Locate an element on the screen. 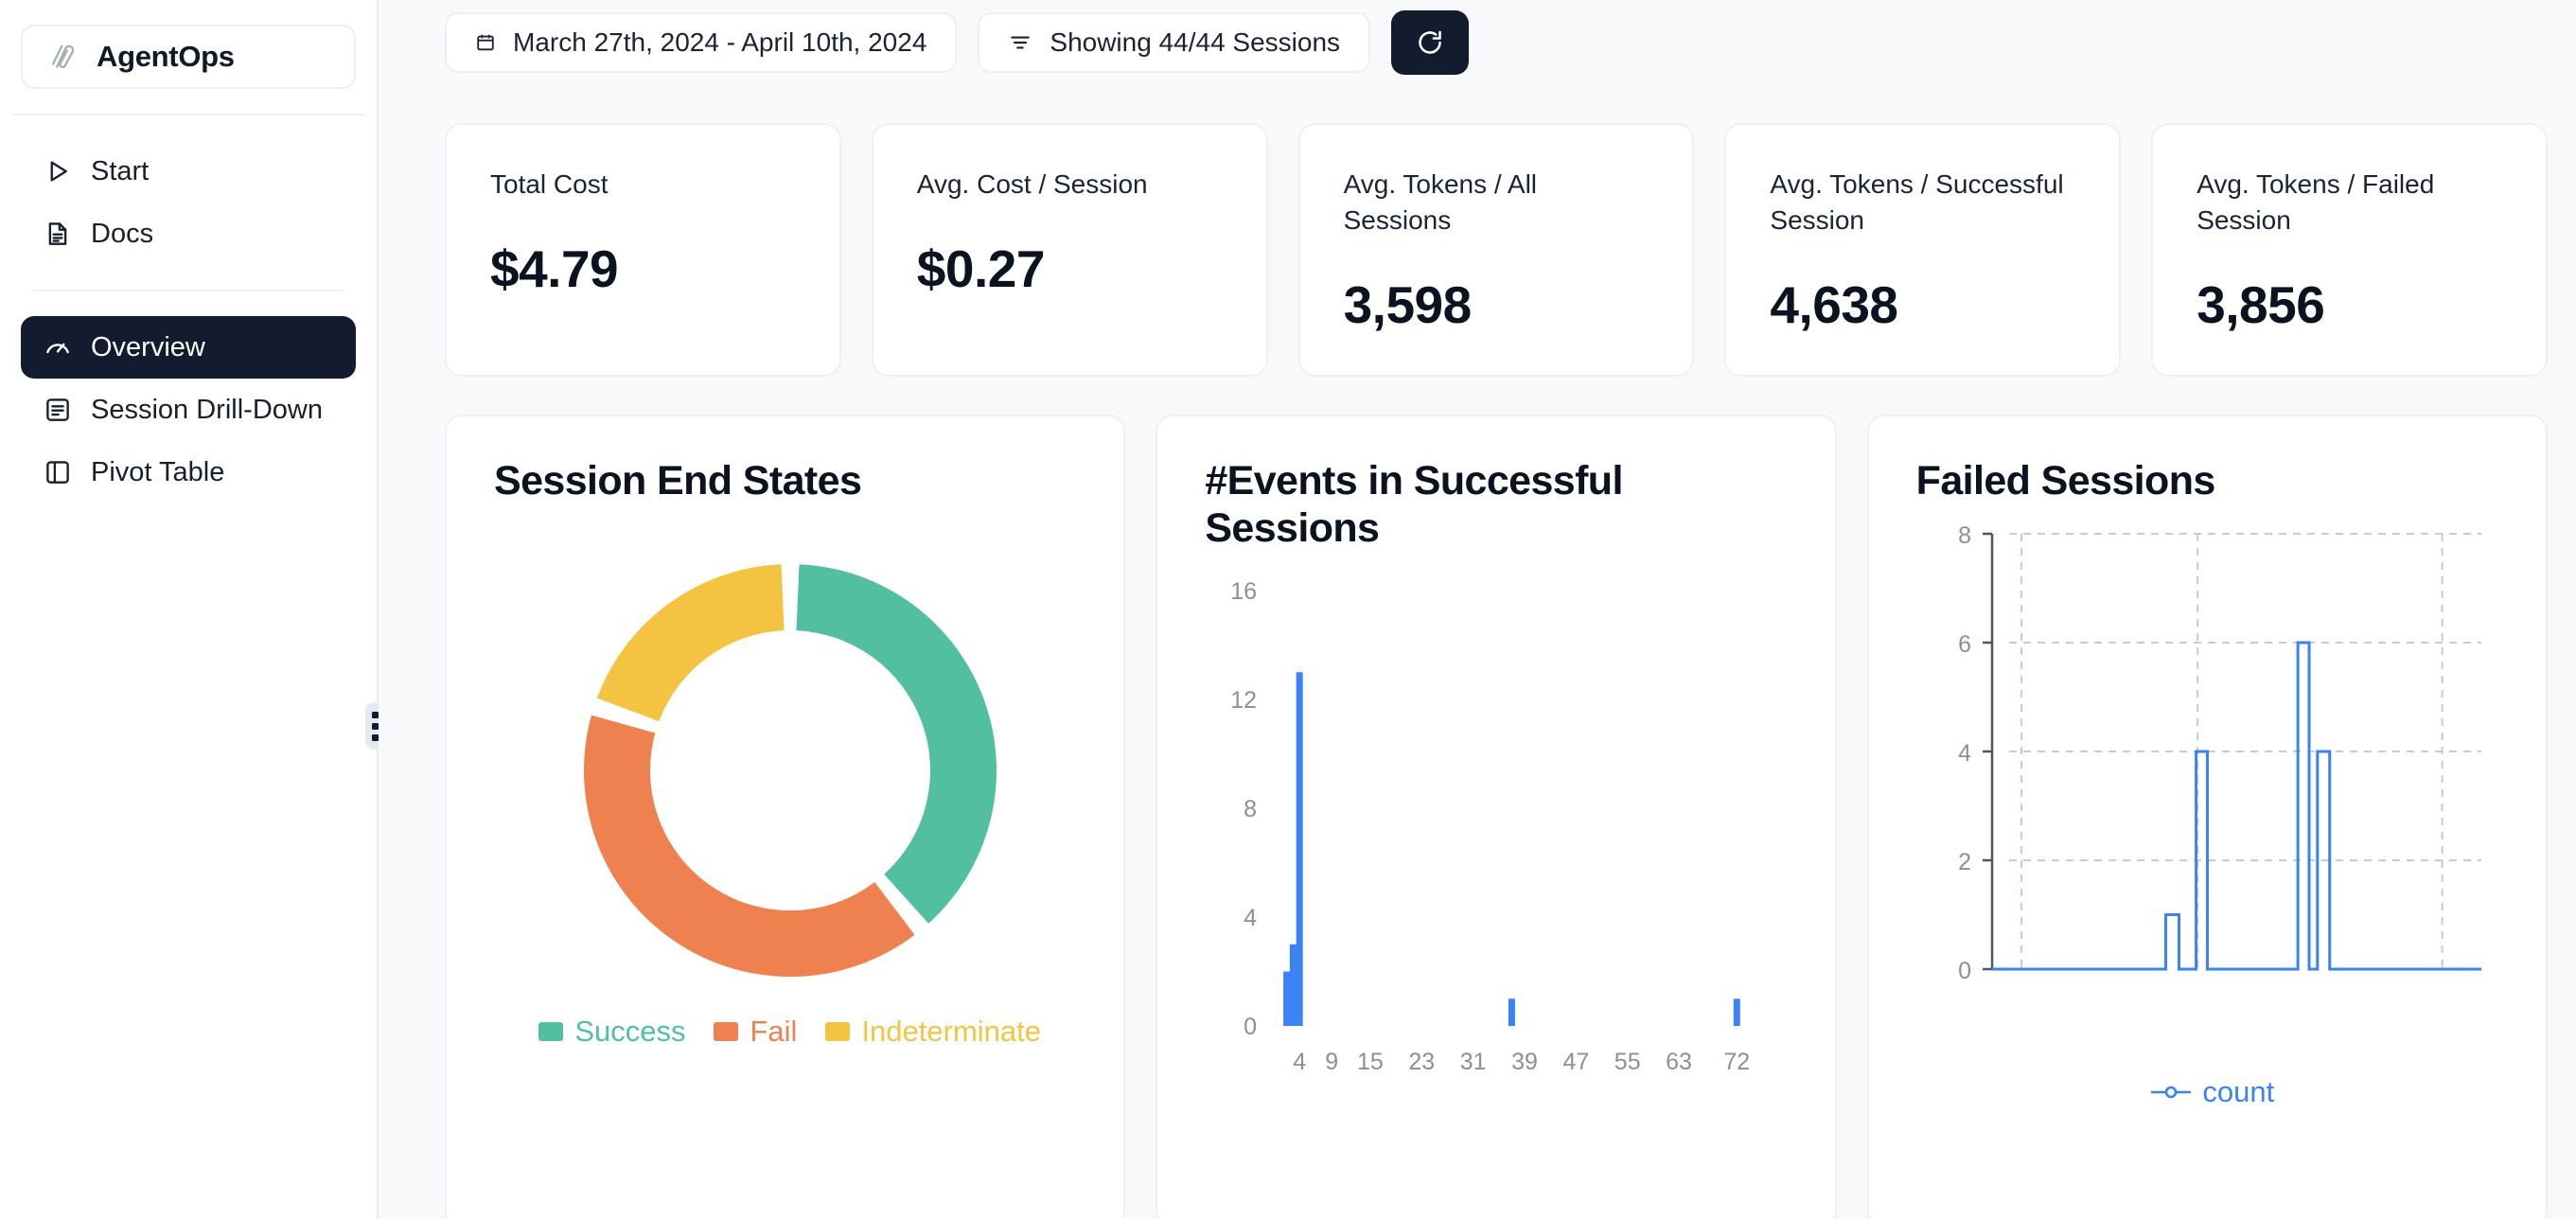  sidebar-item-session-drill-down: Session Drill-Down is located at coordinates (188, 410).